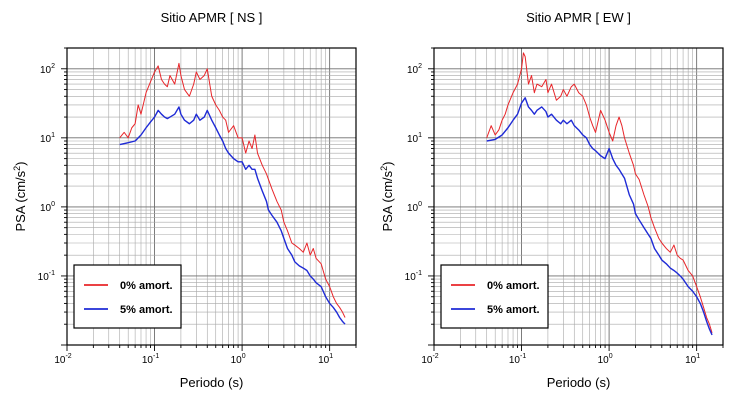 The image size is (730, 400). I want to click on chart-title: Sitio APMR [ EW ], so click(578, 17).